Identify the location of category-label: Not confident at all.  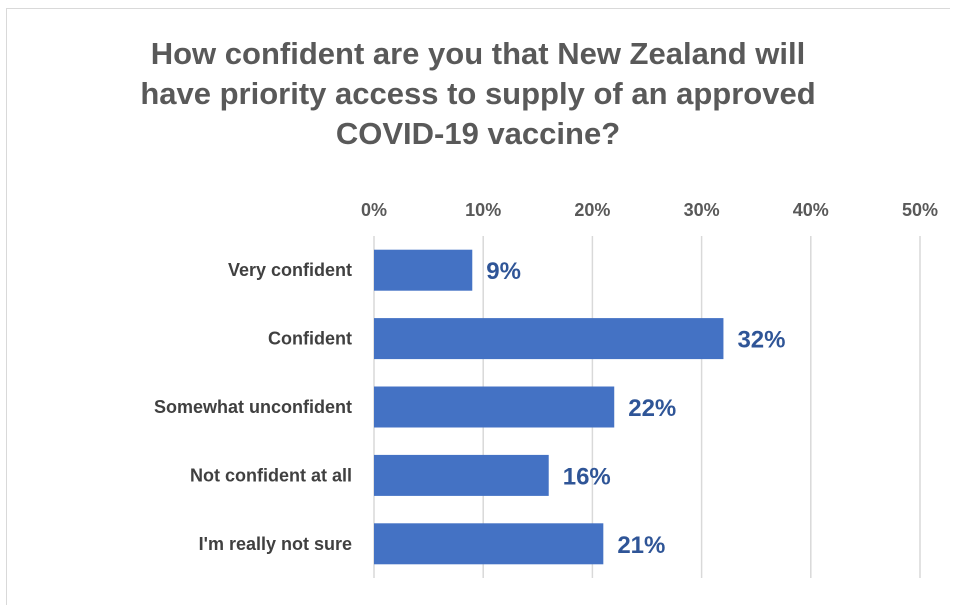
(271, 475).